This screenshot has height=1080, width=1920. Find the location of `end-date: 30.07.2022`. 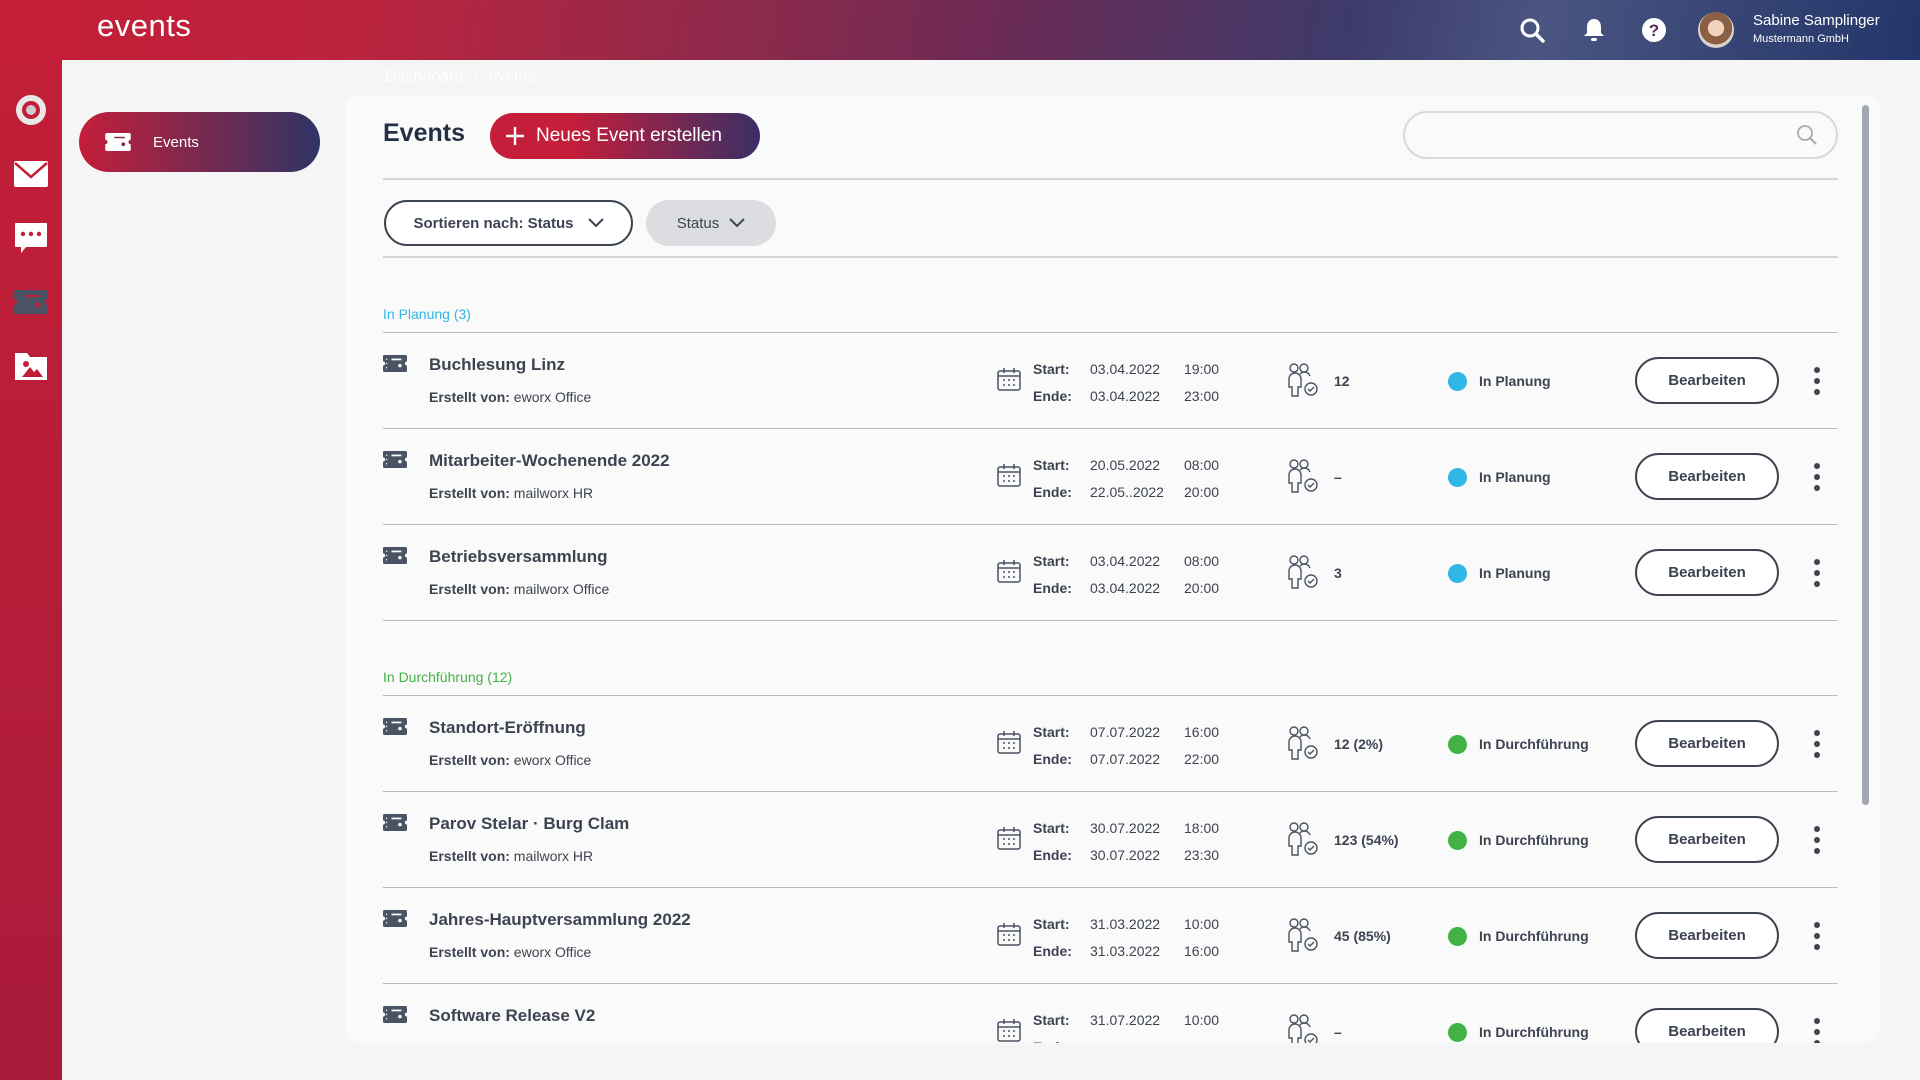

end-date: 30.07.2022 is located at coordinates (1125, 855).